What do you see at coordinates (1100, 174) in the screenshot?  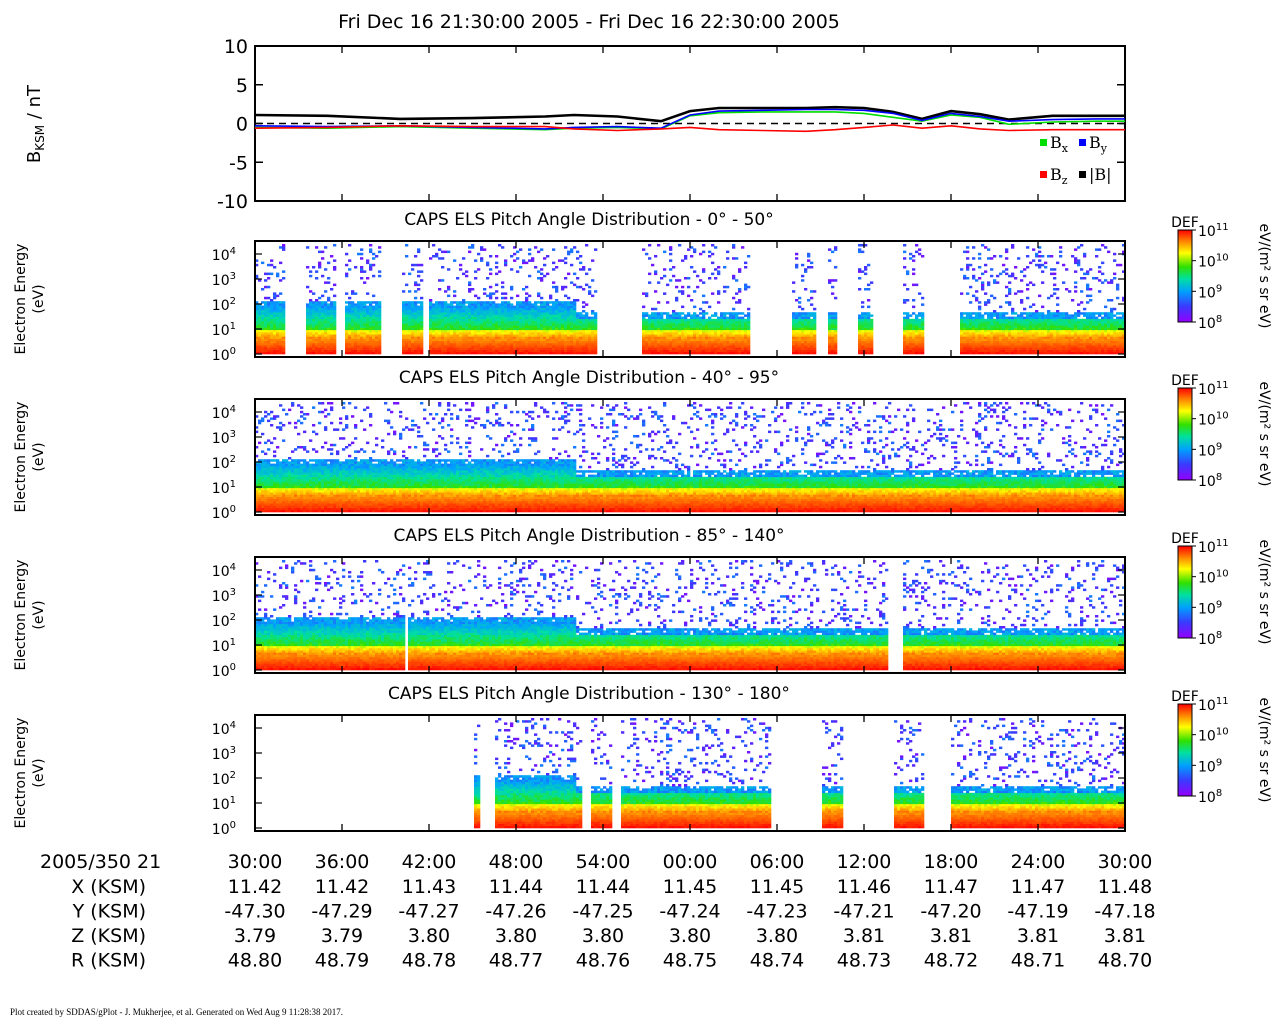 I see `legend-label-bmag: |B|` at bounding box center [1100, 174].